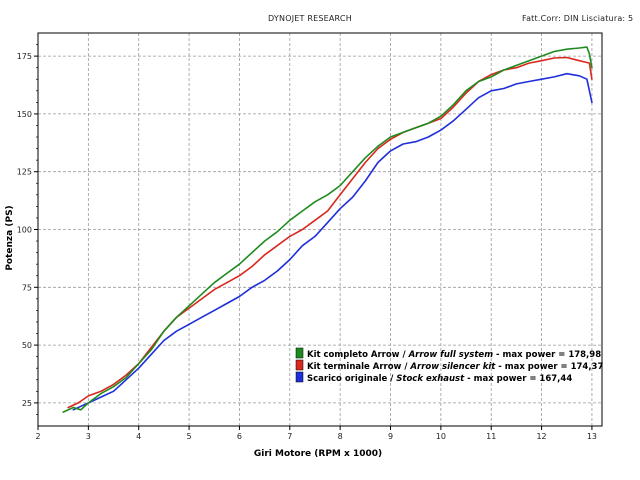 The image size is (640, 480). What do you see at coordinates (27, 345) in the screenshot?
I see `y-tick-label: 50` at bounding box center [27, 345].